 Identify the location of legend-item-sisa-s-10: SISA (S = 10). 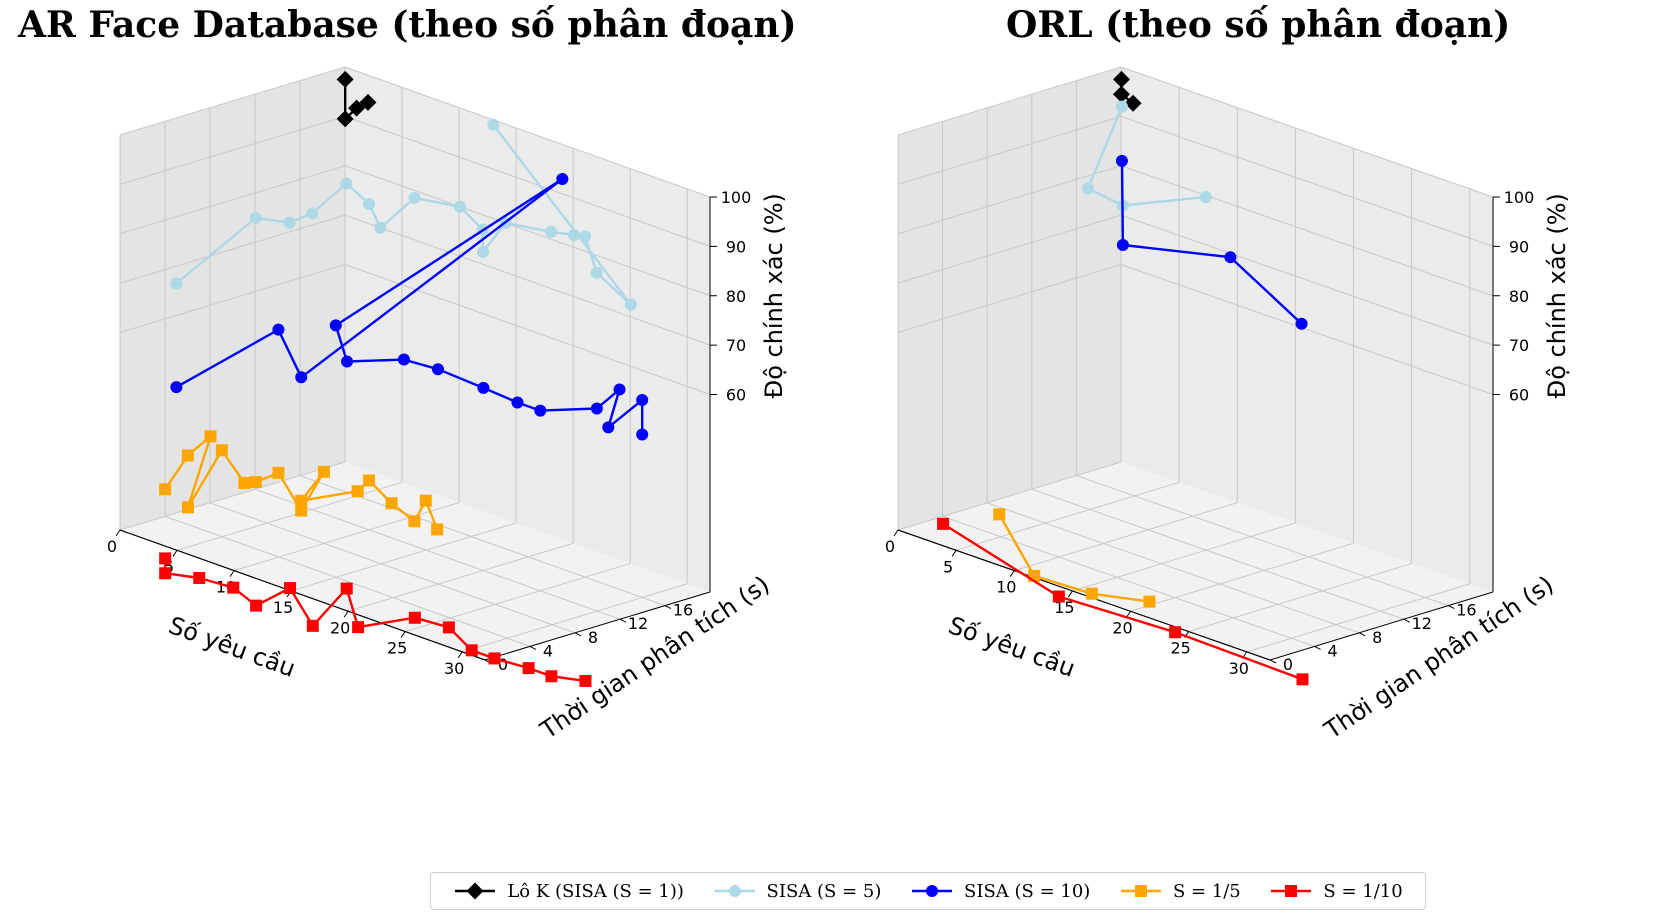
(1000, 891).